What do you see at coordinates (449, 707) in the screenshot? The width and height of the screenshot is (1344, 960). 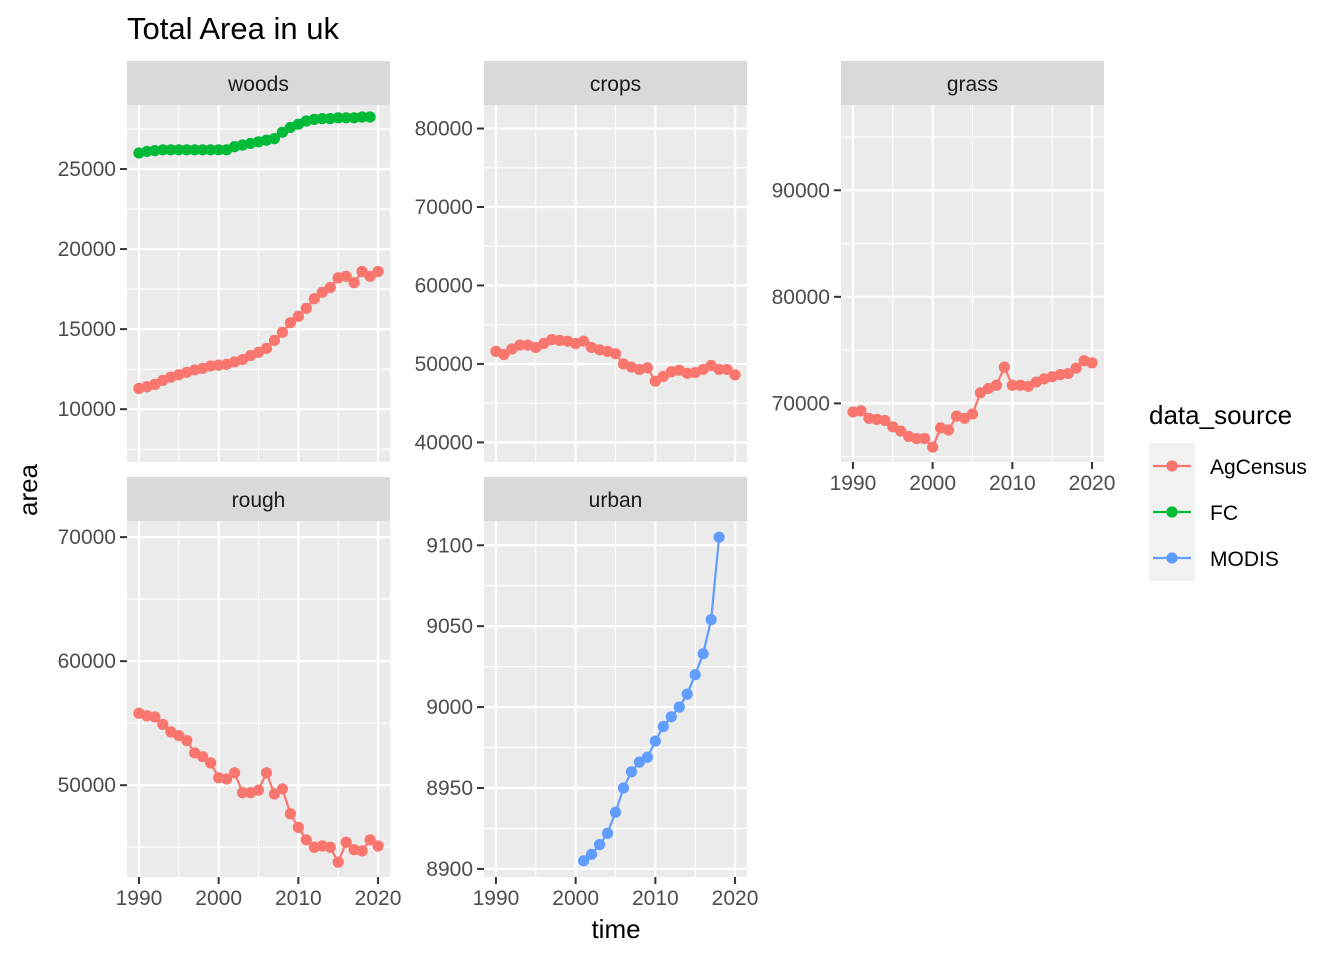 I see `y-tick-label: 9000` at bounding box center [449, 707].